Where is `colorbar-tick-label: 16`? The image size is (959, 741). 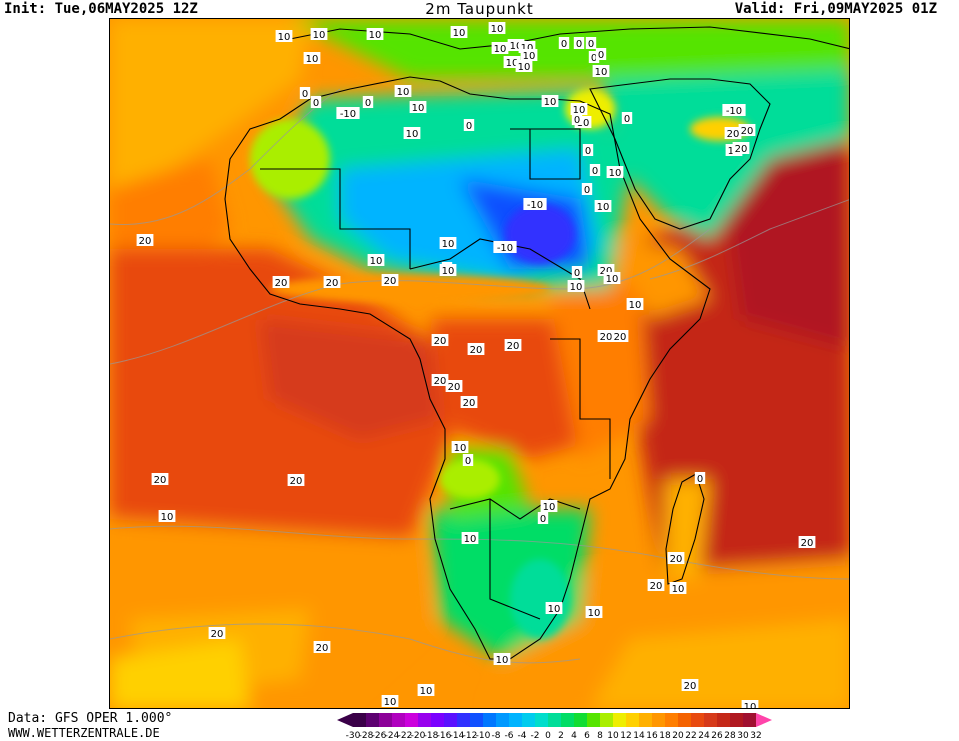
colorbar-tick-label: 16 is located at coordinates (652, 735).